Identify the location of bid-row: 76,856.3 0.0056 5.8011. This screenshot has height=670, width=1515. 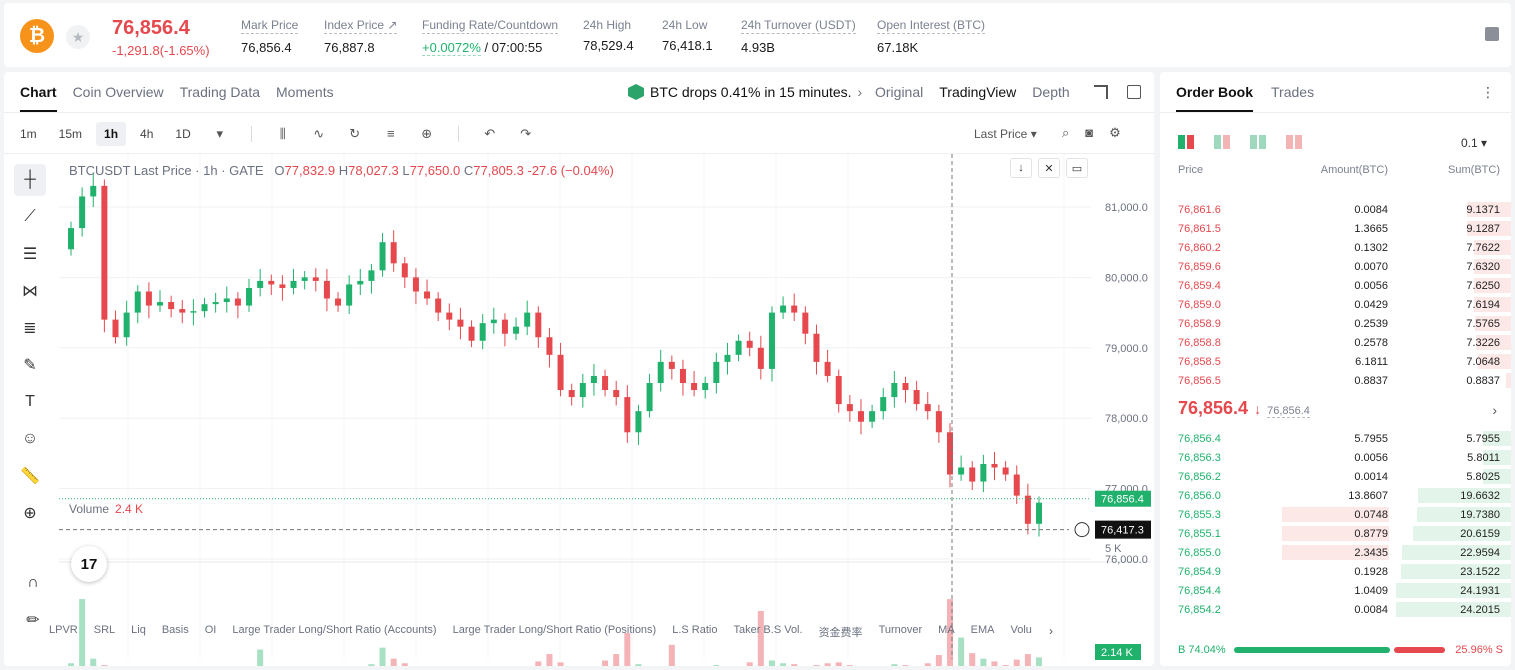
(1335, 457).